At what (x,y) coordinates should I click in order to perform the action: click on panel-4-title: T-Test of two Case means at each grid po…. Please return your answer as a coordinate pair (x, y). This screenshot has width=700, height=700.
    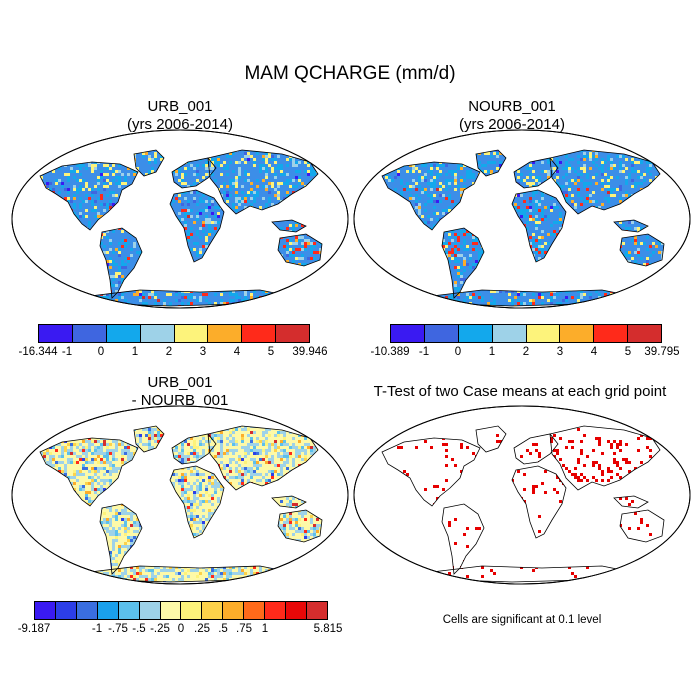
    Looking at the image, I should click on (520, 392).